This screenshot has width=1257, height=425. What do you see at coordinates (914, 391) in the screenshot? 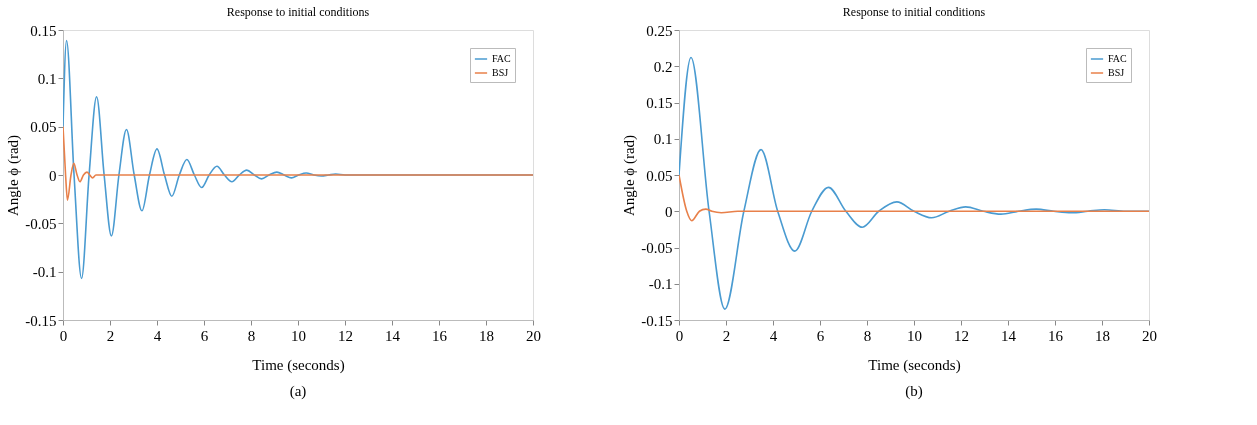
I see `text: (b)` at bounding box center [914, 391].